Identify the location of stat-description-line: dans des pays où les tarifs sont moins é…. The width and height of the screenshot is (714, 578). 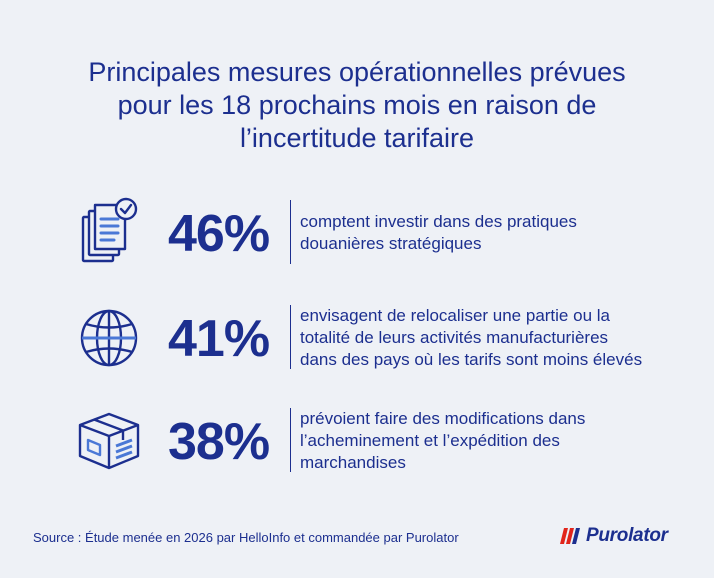
(471, 359).